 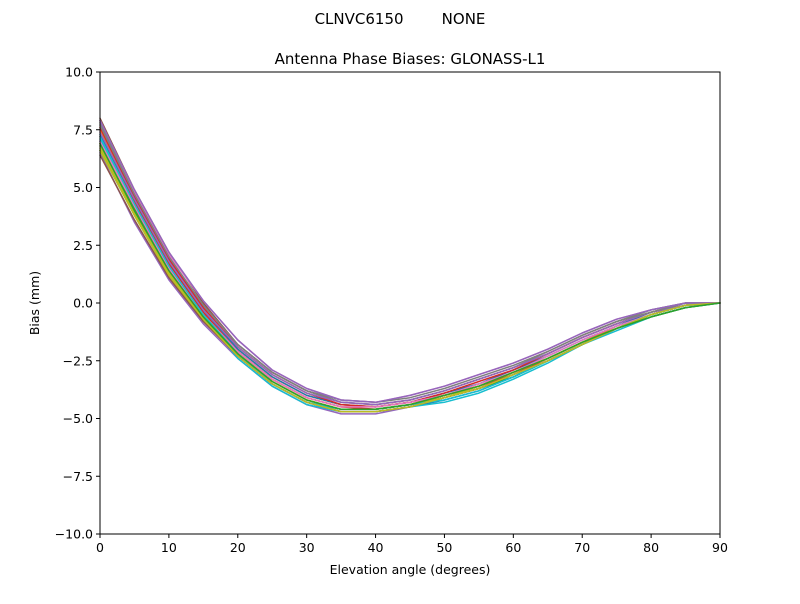 What do you see at coordinates (720, 547) in the screenshot?
I see `x-tick-label: 90` at bounding box center [720, 547].